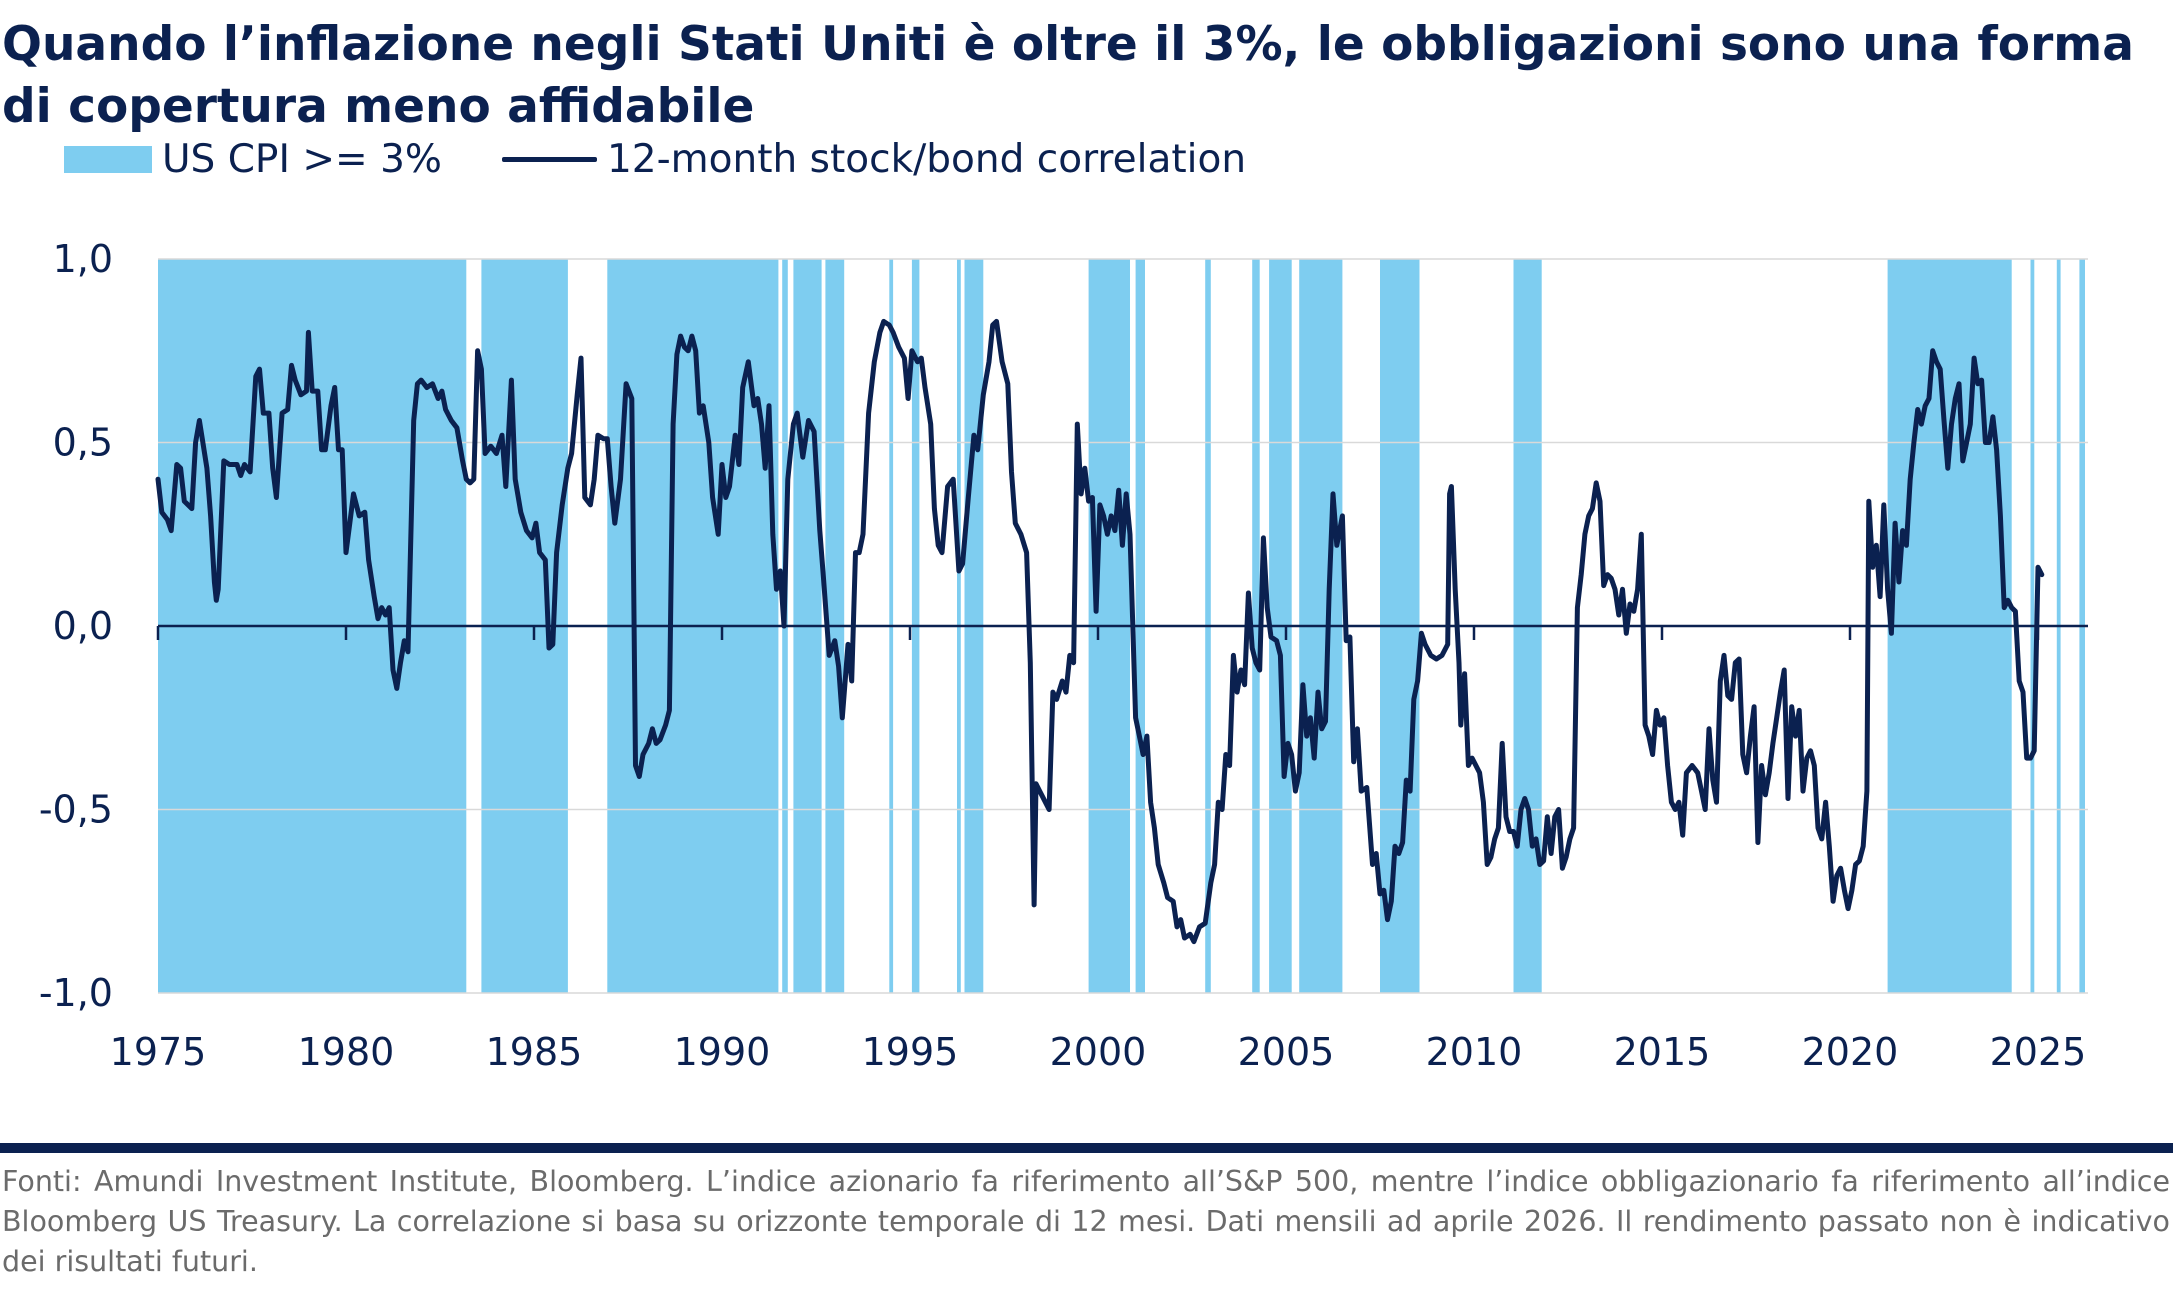 Image resolution: width=2173 pixels, height=1312 pixels. What do you see at coordinates (910, 1052) in the screenshot?
I see `x-tick-label-4: 1995` at bounding box center [910, 1052].